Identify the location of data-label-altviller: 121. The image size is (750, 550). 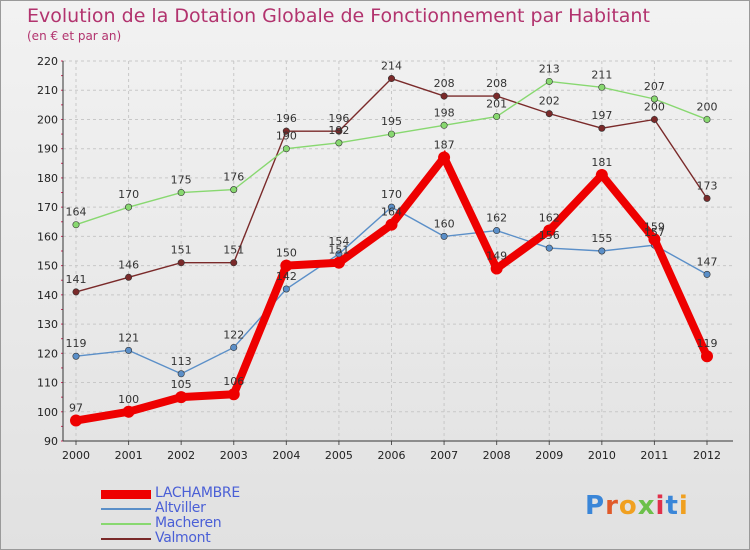
(128, 337).